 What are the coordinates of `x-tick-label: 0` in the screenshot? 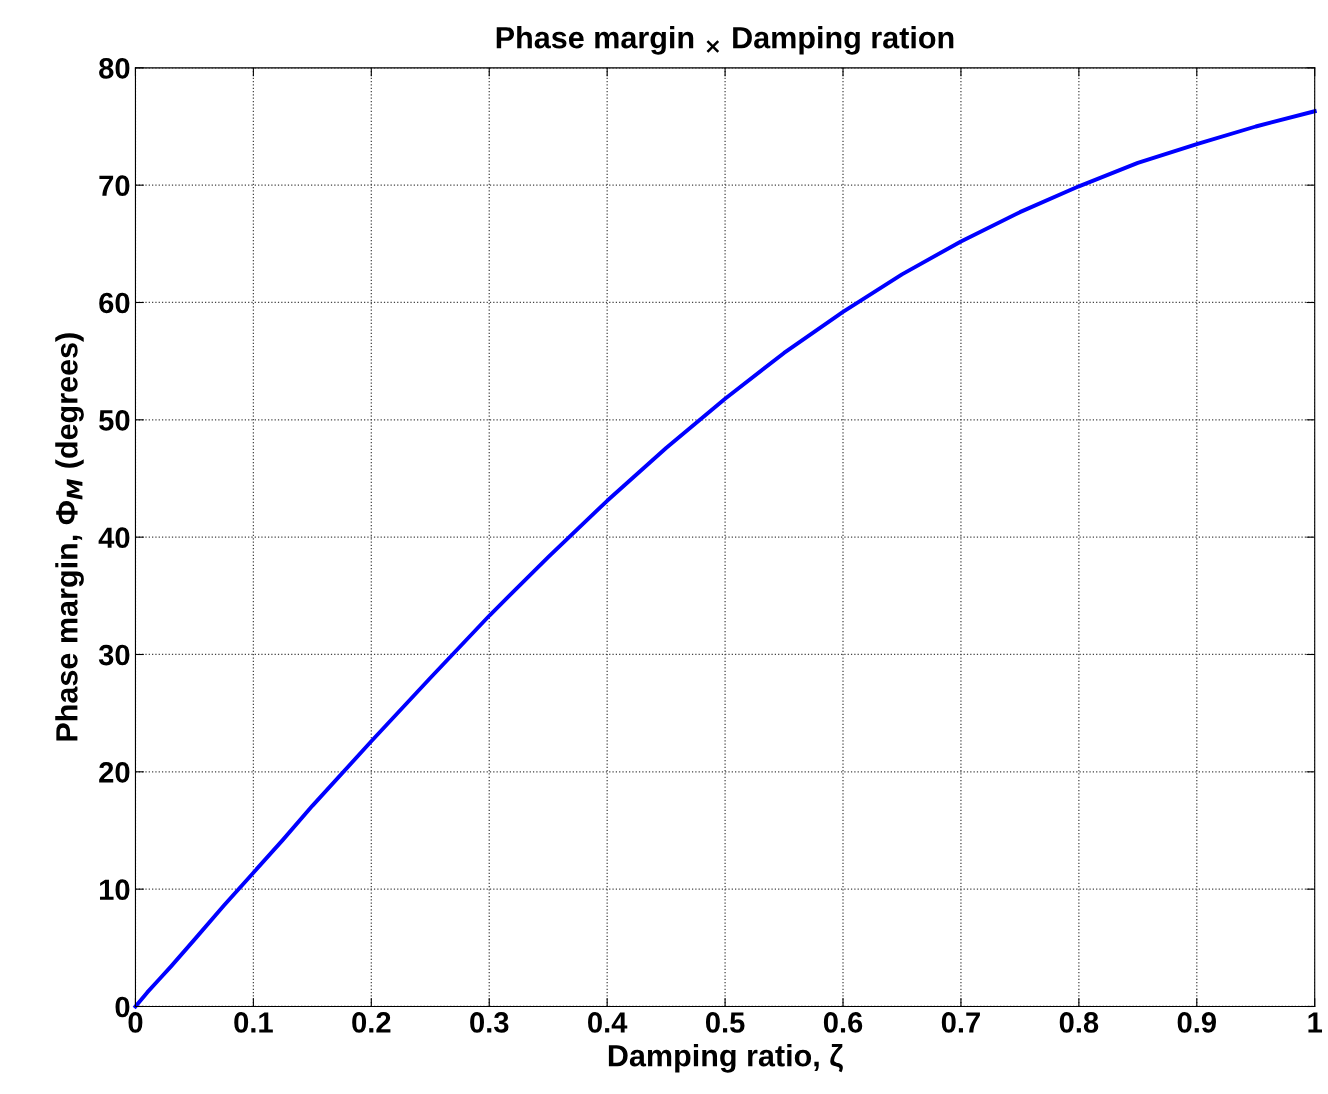 It's located at (135, 1022).